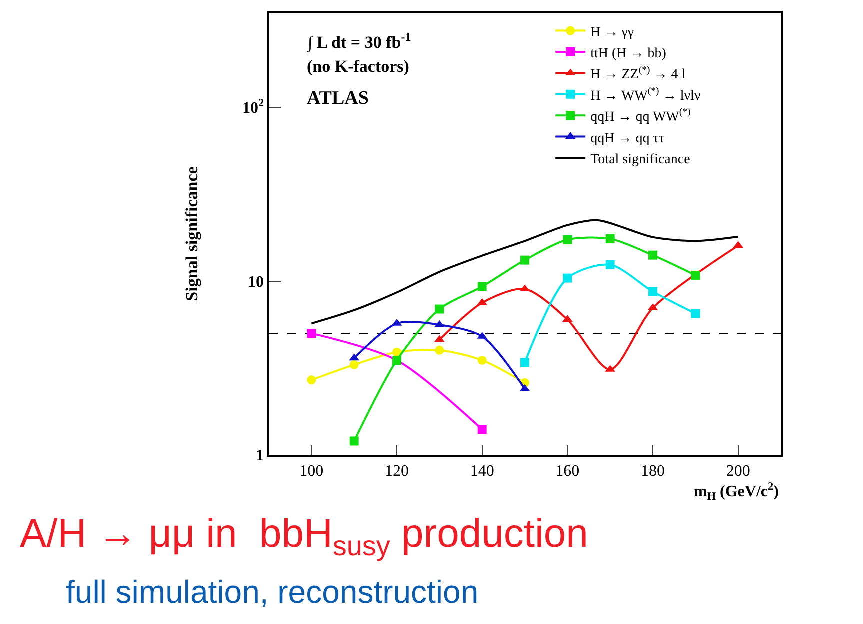 The width and height of the screenshot is (863, 624). What do you see at coordinates (192, 234) in the screenshot?
I see `y-axis-title: Signal significance` at bounding box center [192, 234].